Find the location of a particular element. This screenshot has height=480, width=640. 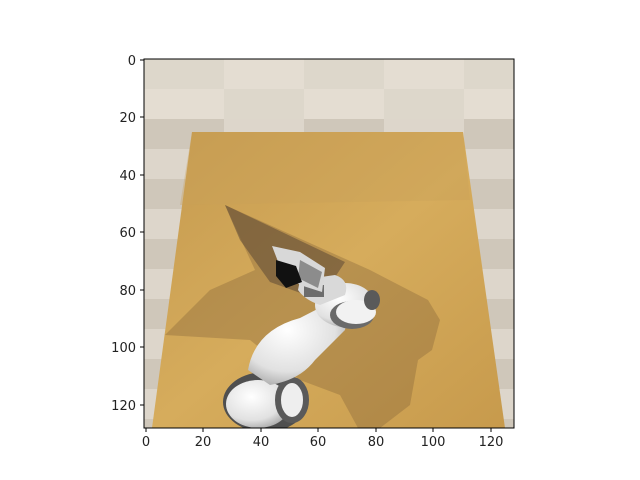

y-axis: 0 20 40 60 80 100 120 is located at coordinates (127, 234).